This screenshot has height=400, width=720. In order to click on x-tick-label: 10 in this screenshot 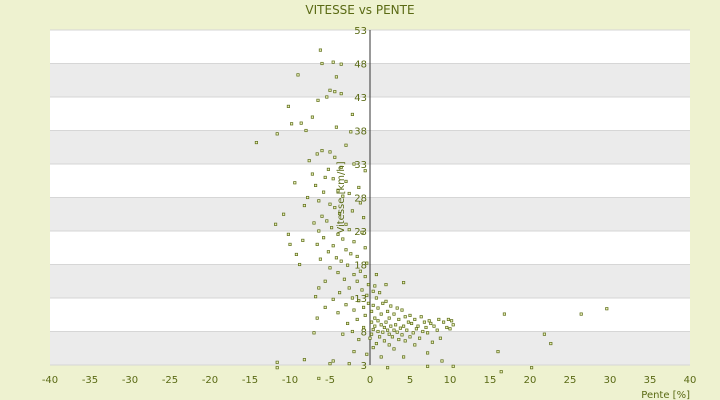, I will do `click(450, 380)`.